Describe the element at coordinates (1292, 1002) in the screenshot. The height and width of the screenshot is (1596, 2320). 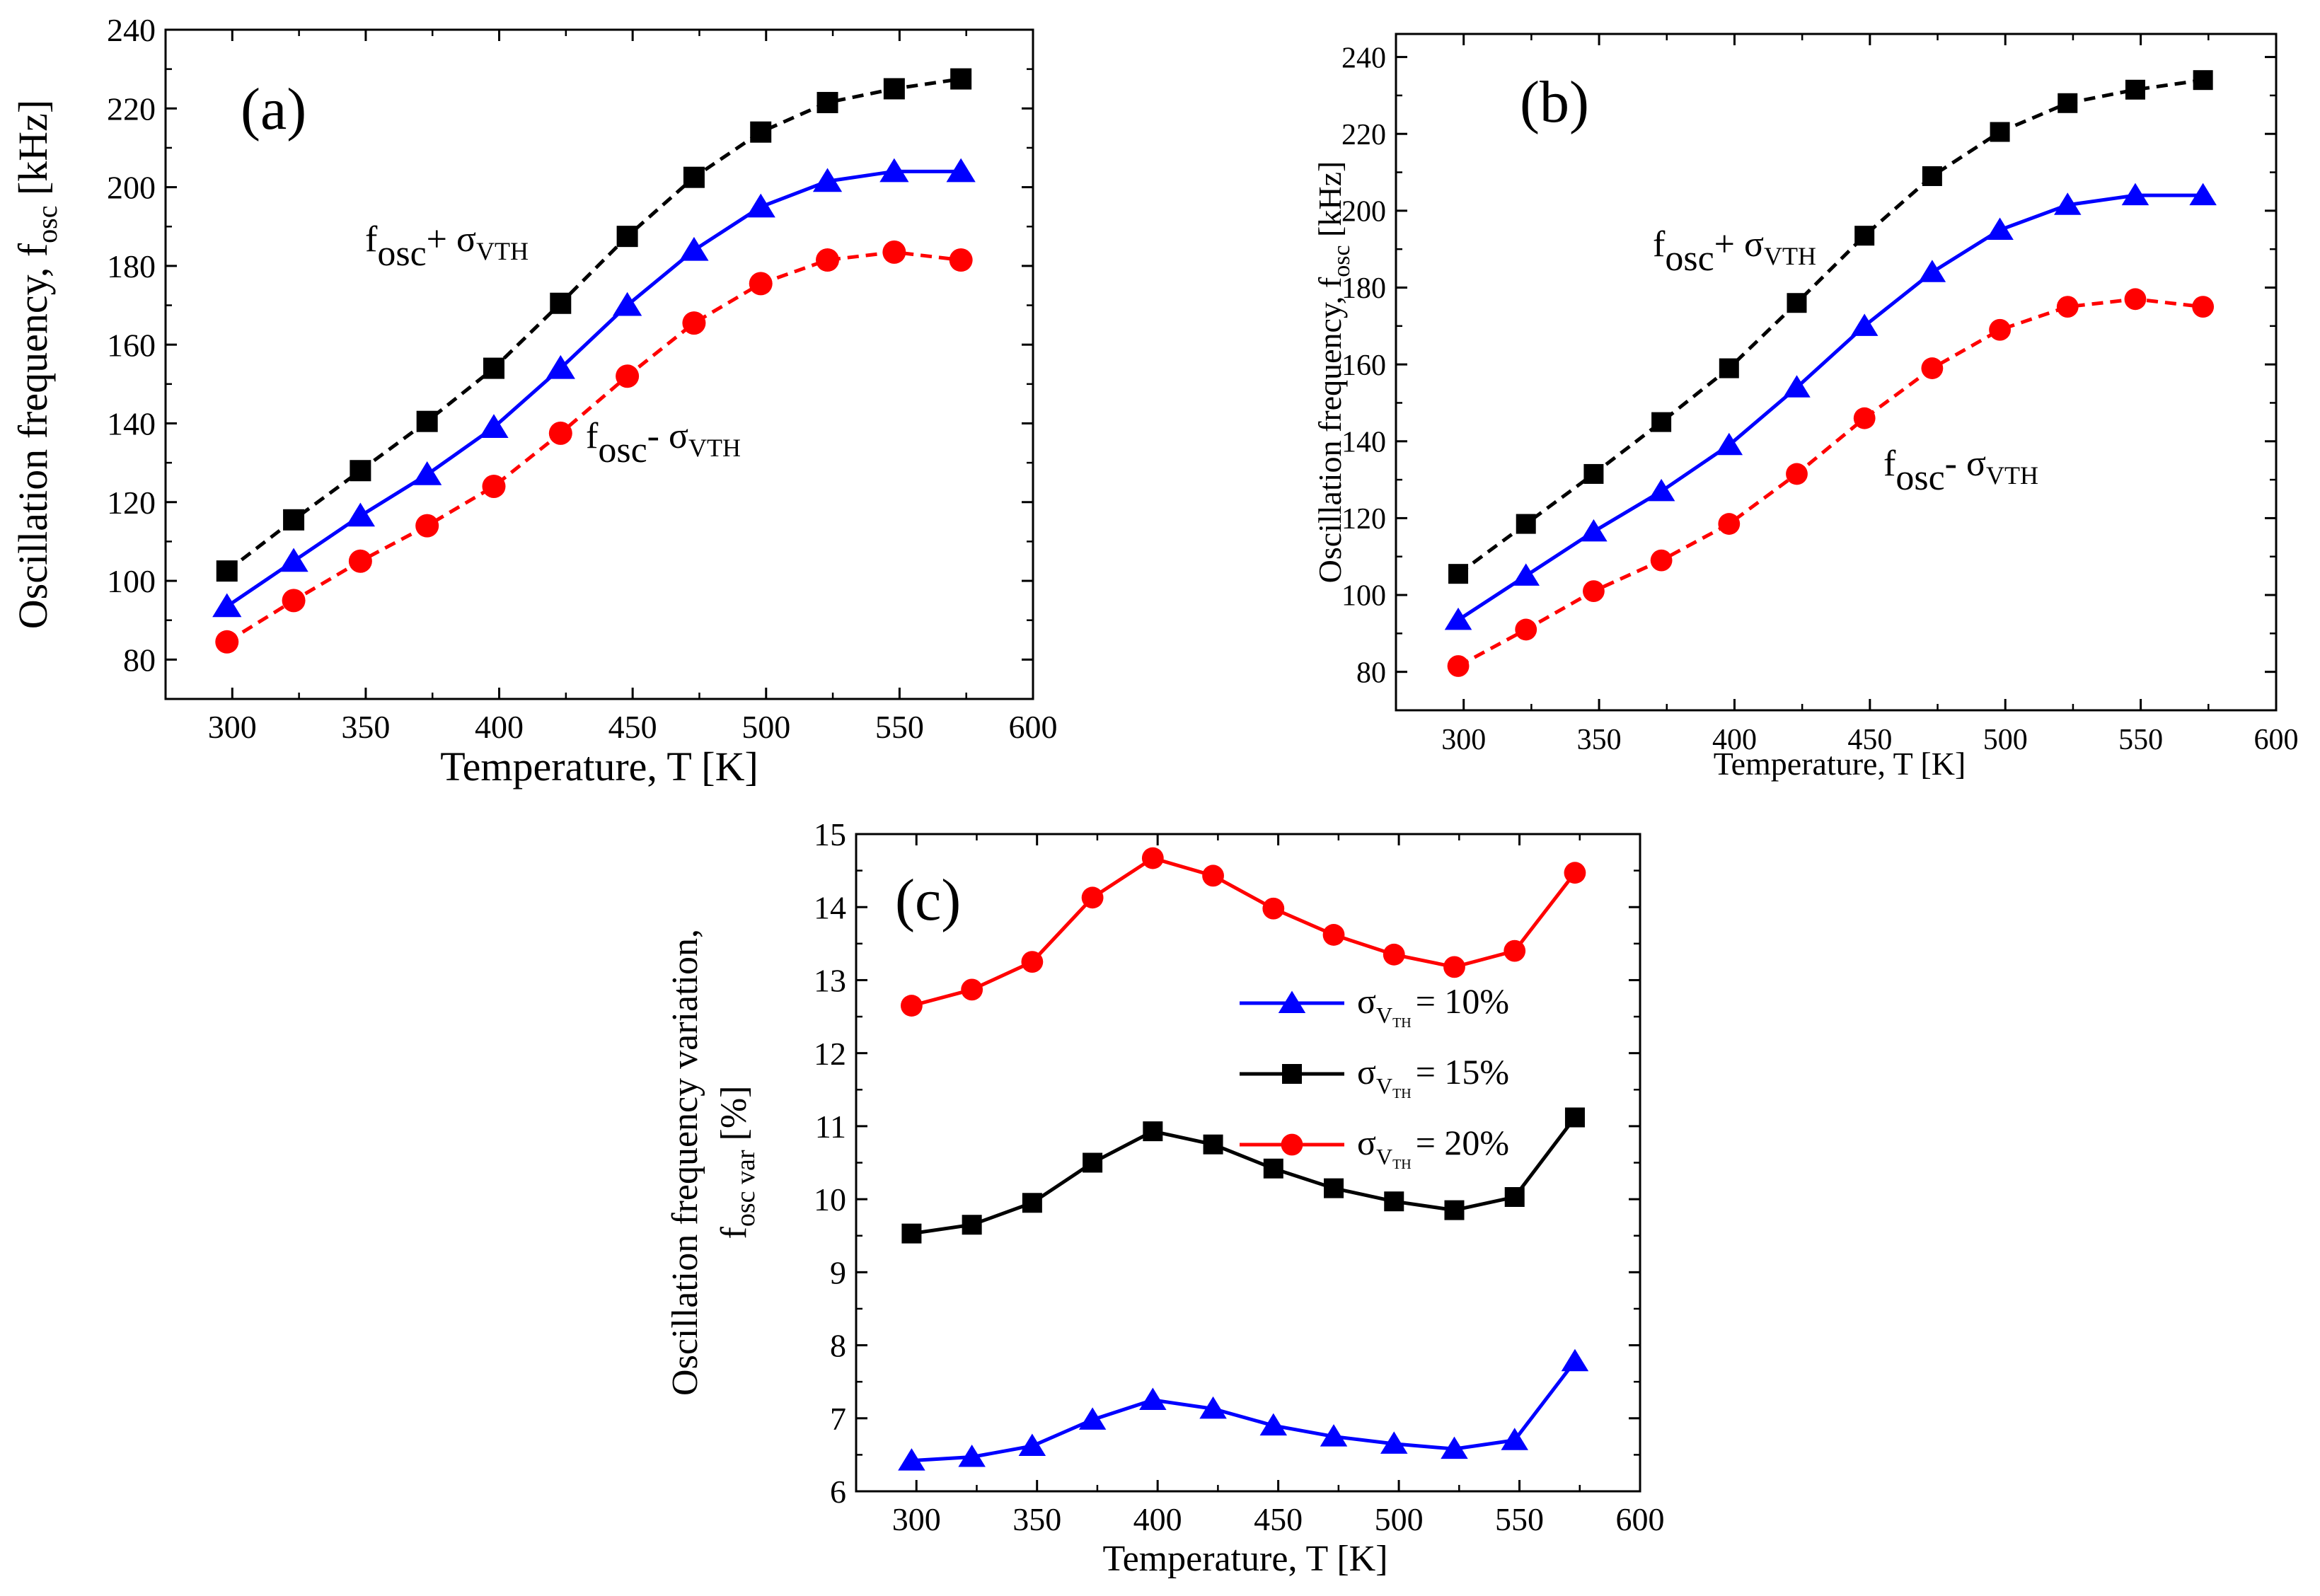
I see `legend-marker` at that location.